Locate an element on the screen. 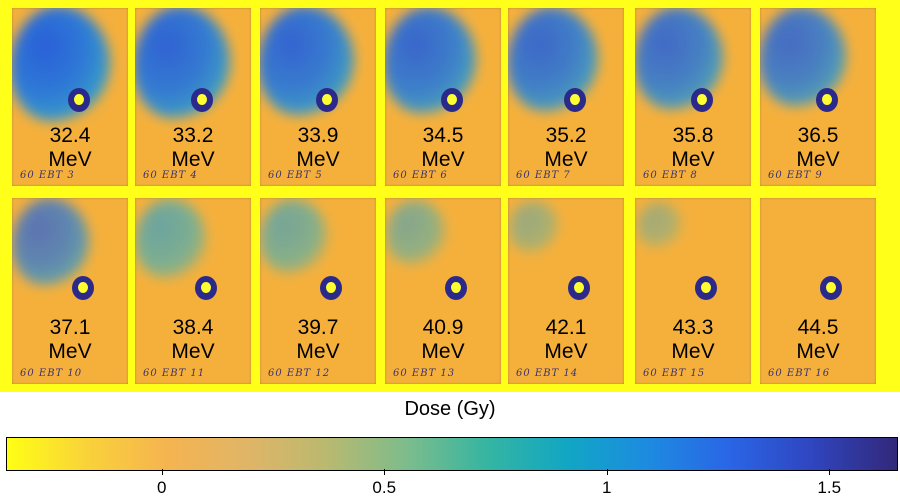 Image resolution: width=900 pixels, height=499 pixels. film-tile: 36.5 MeV 60 EBT 9 is located at coordinates (818, 97).